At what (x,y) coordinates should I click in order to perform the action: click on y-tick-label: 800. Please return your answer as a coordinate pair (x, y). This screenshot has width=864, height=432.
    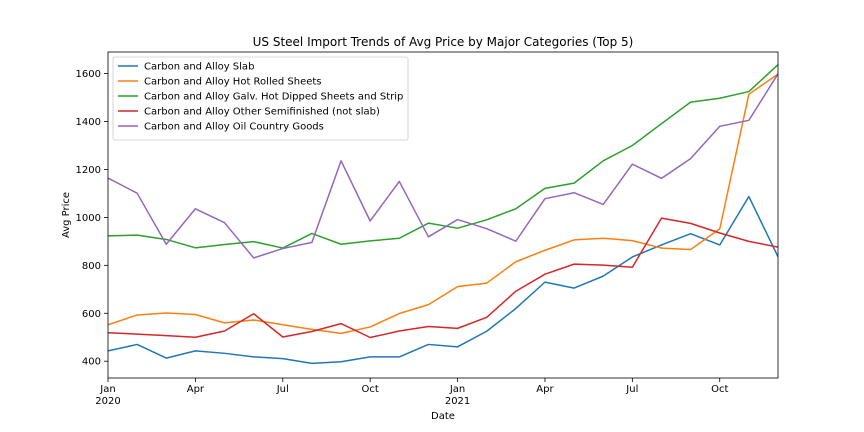
    Looking at the image, I should click on (91, 266).